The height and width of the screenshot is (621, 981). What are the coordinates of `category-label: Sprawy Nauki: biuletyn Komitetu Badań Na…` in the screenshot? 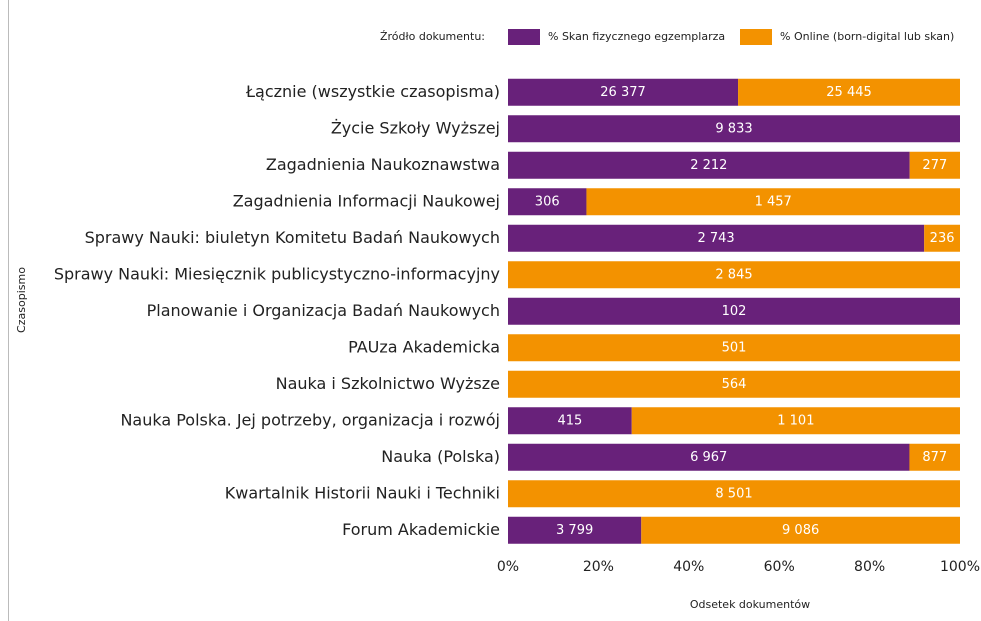 It's located at (292, 237).